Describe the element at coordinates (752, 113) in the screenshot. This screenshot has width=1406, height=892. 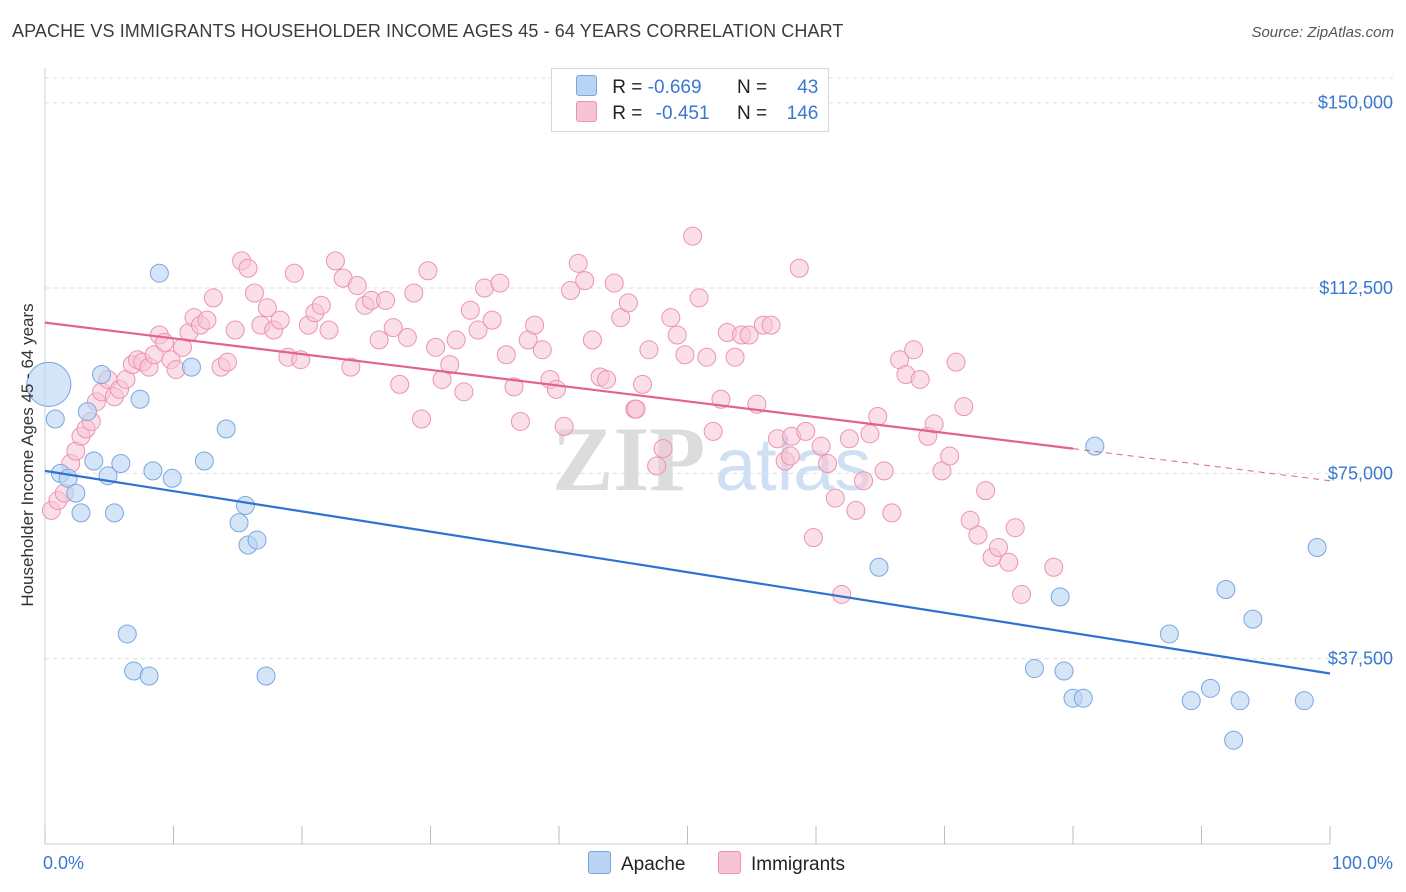
I see `immigrants-n-label: N =` at that location.